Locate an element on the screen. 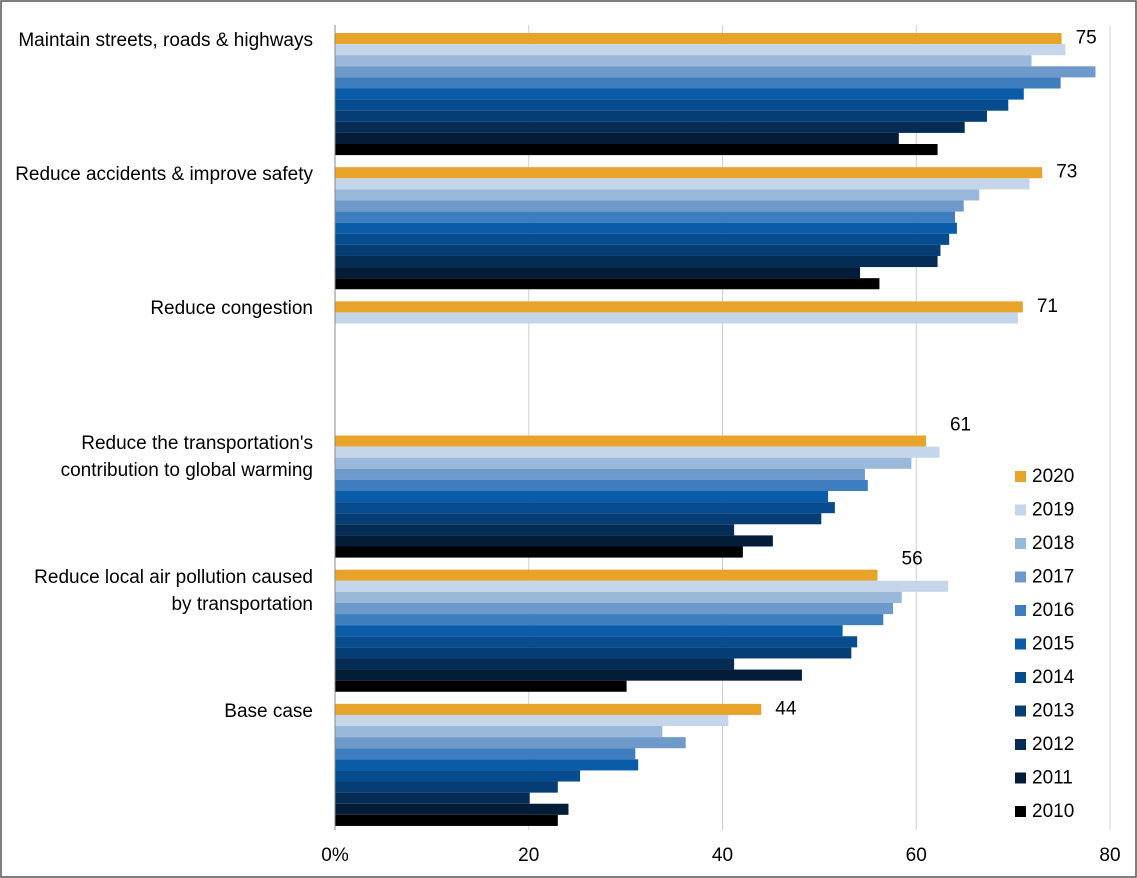 The height and width of the screenshot is (878, 1137). category-label: Reduce congestion is located at coordinates (231, 309).